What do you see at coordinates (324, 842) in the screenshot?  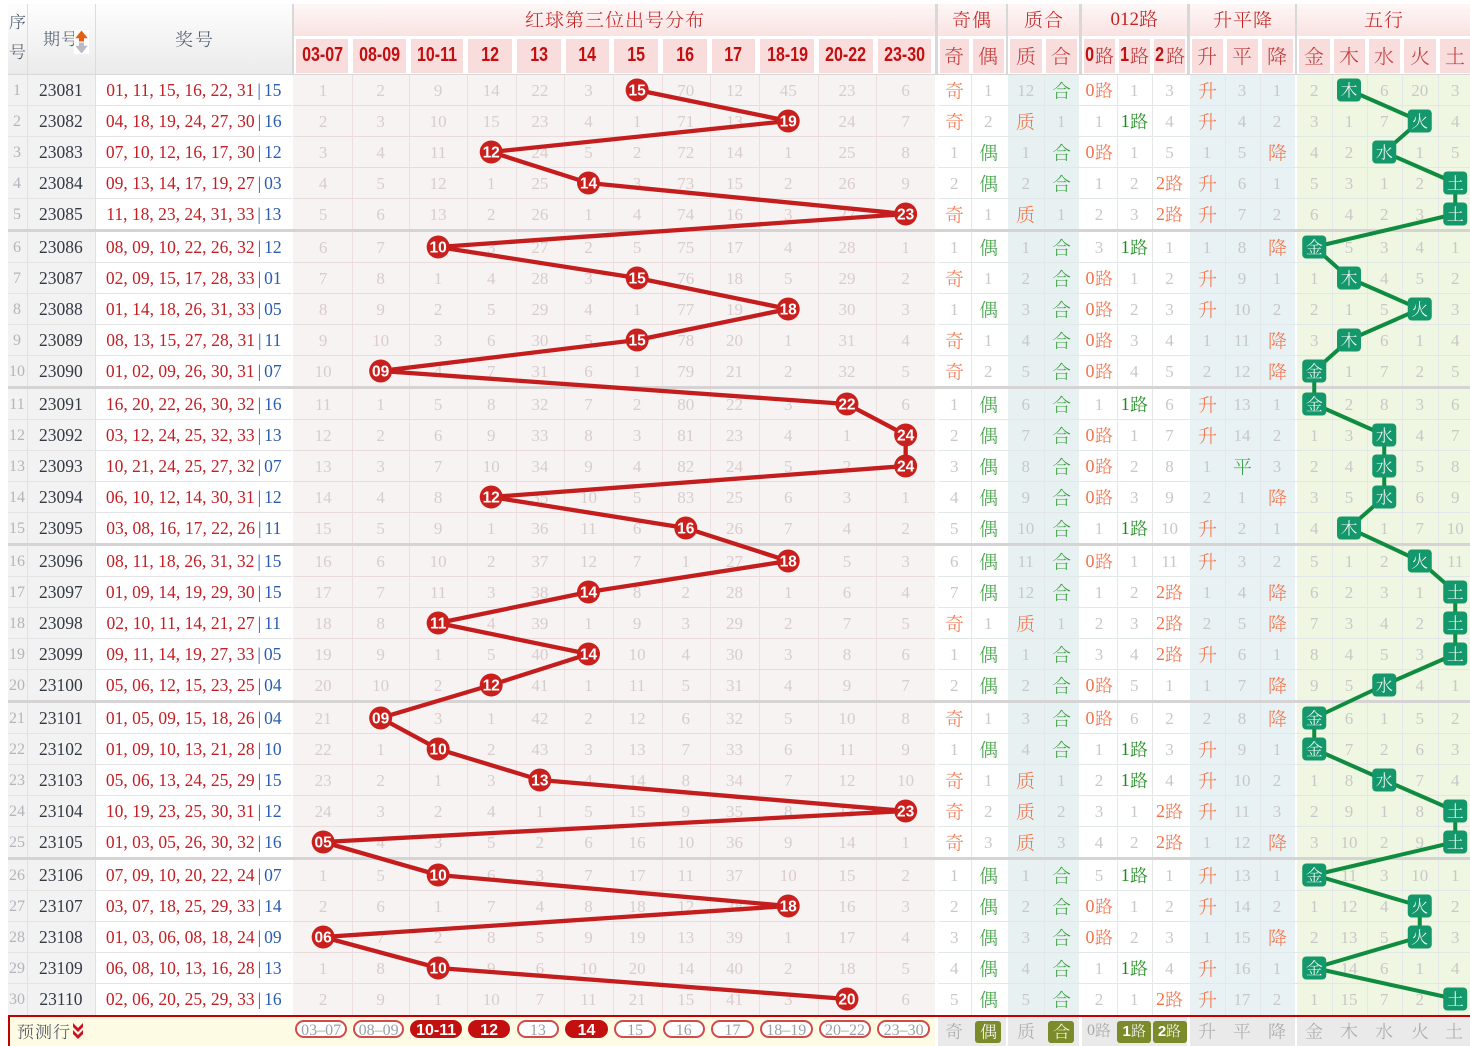 I see `svg-text: 05` at bounding box center [324, 842].